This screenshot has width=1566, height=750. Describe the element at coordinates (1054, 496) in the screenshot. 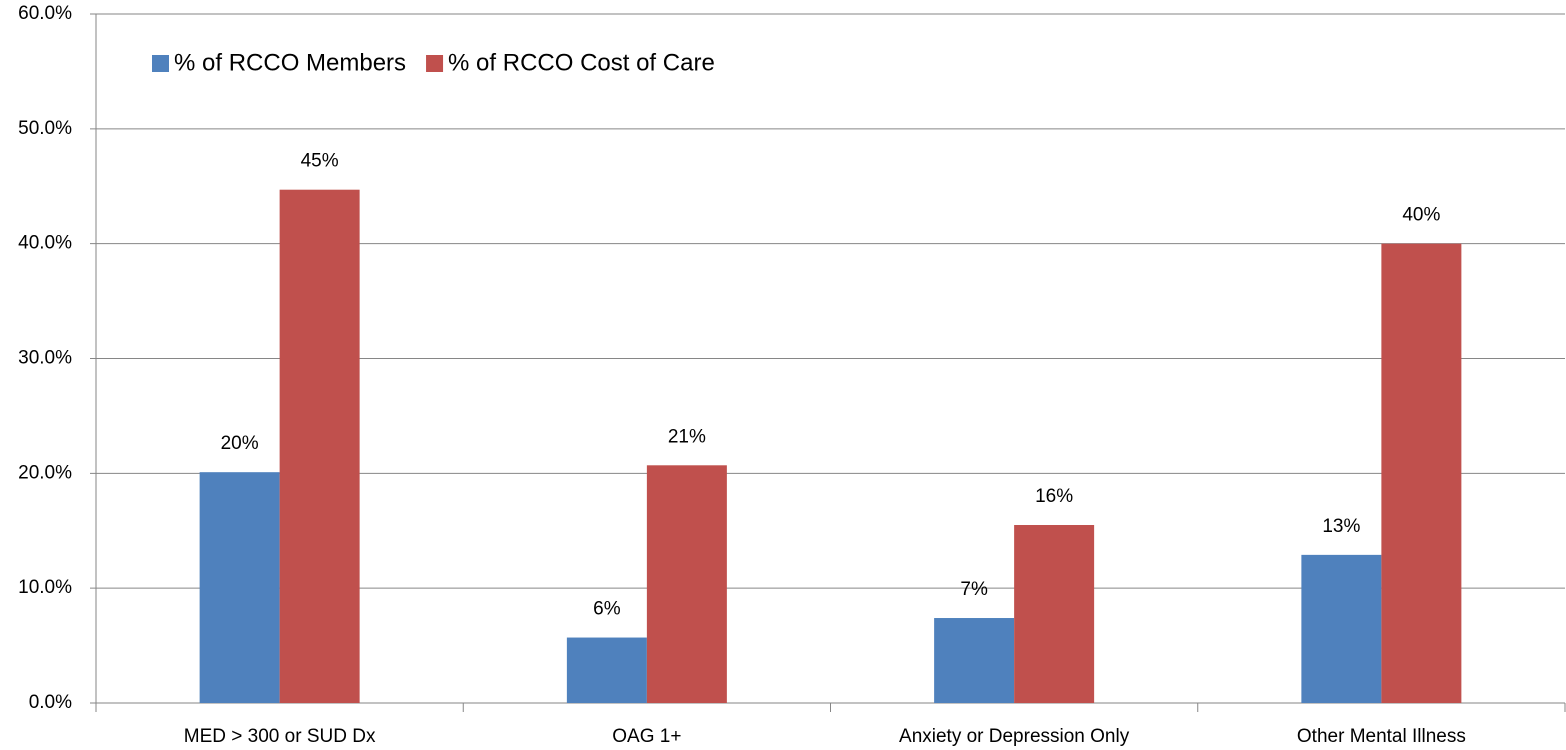

I see `value-label: 16%` at that location.